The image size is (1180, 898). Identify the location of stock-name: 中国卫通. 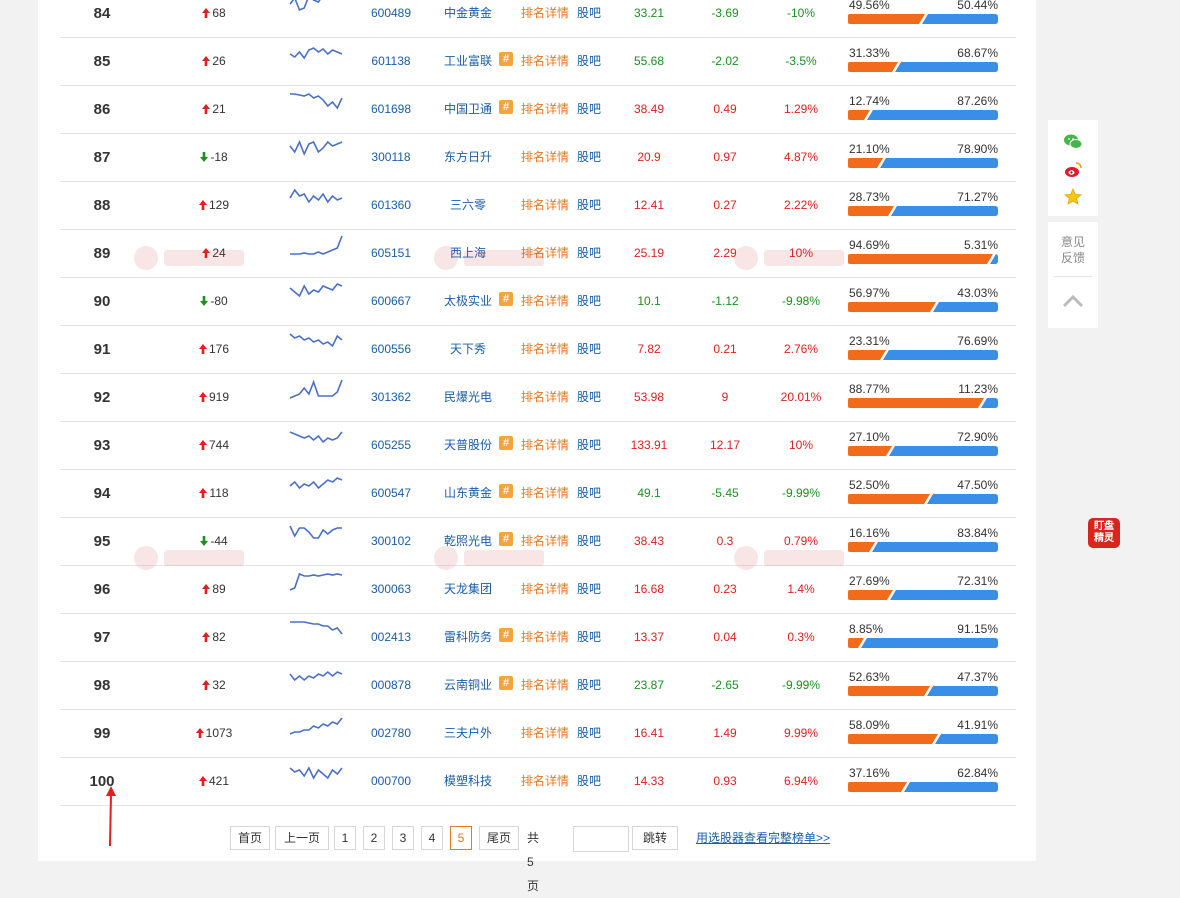
(467, 109).